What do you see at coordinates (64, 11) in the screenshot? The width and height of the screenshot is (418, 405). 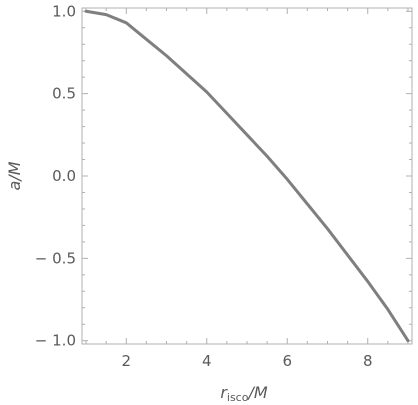 I see `y-tick-label-0: 1.0` at bounding box center [64, 11].